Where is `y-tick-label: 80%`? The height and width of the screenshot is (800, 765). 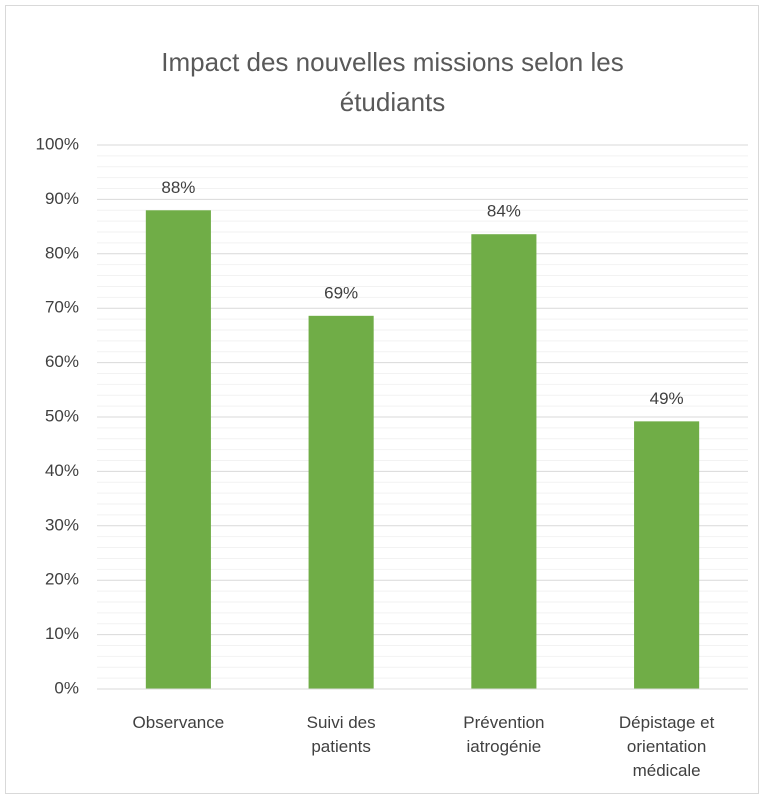 y-tick-label: 80% is located at coordinates (62, 252).